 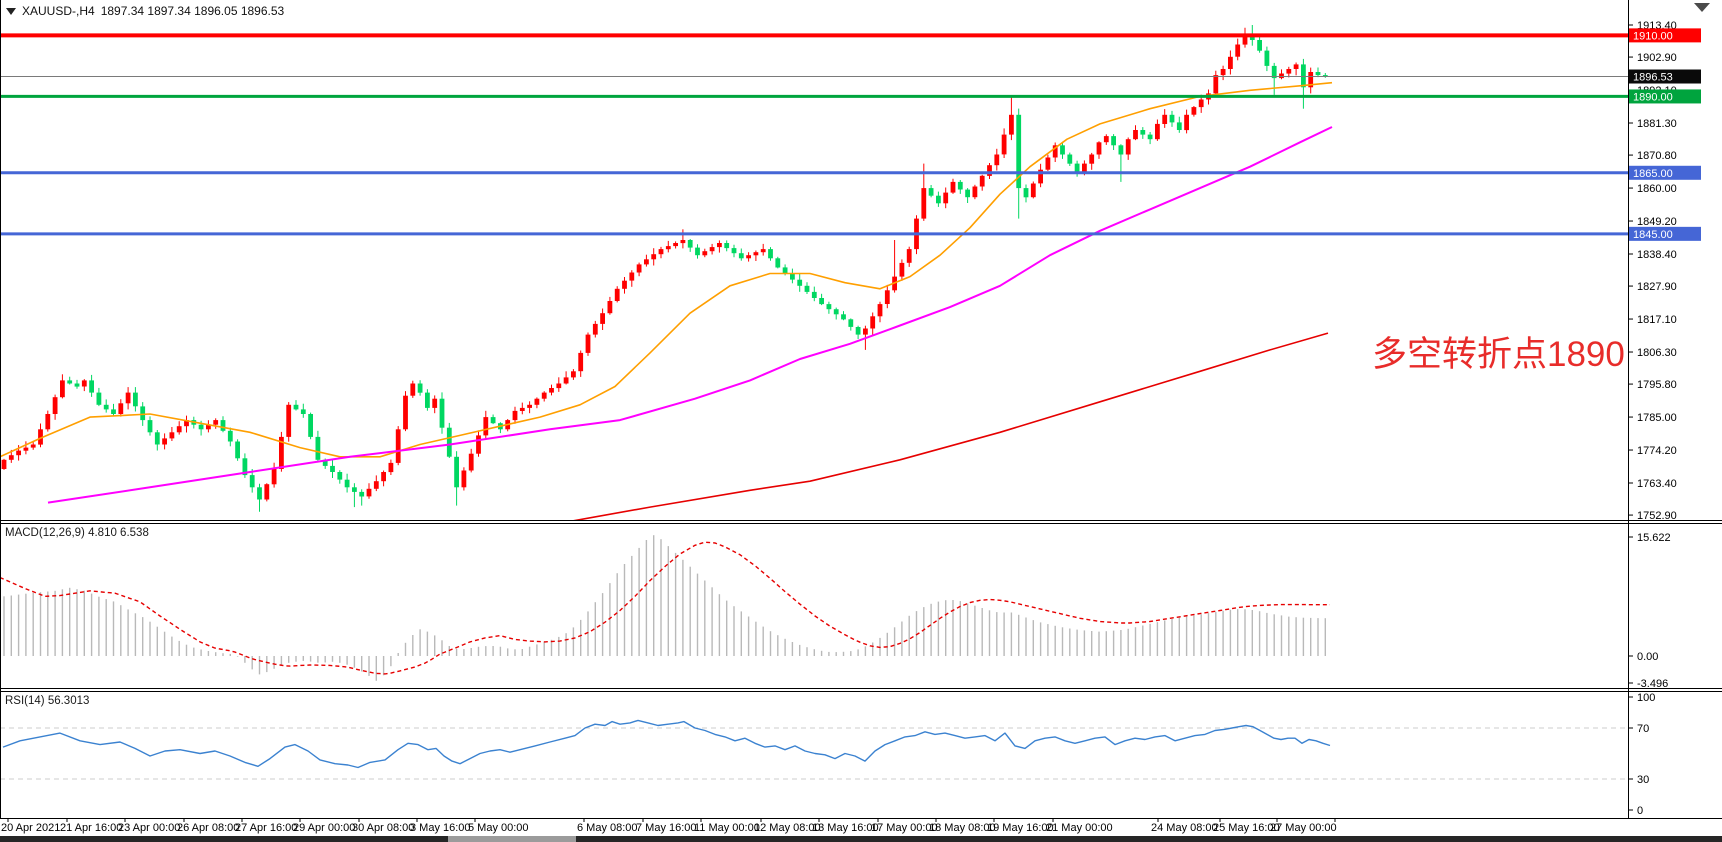 What do you see at coordinates (498, 828) in the screenshot?
I see `time-tick-label: 5 May 00:00` at bounding box center [498, 828].